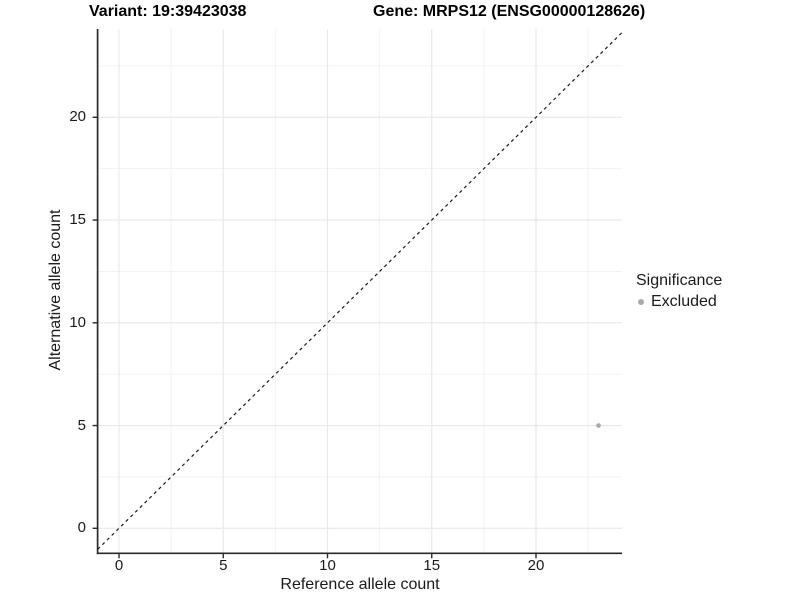 The image size is (800, 600). What do you see at coordinates (119, 565) in the screenshot?
I see `x-tick-label-0: 0` at bounding box center [119, 565].